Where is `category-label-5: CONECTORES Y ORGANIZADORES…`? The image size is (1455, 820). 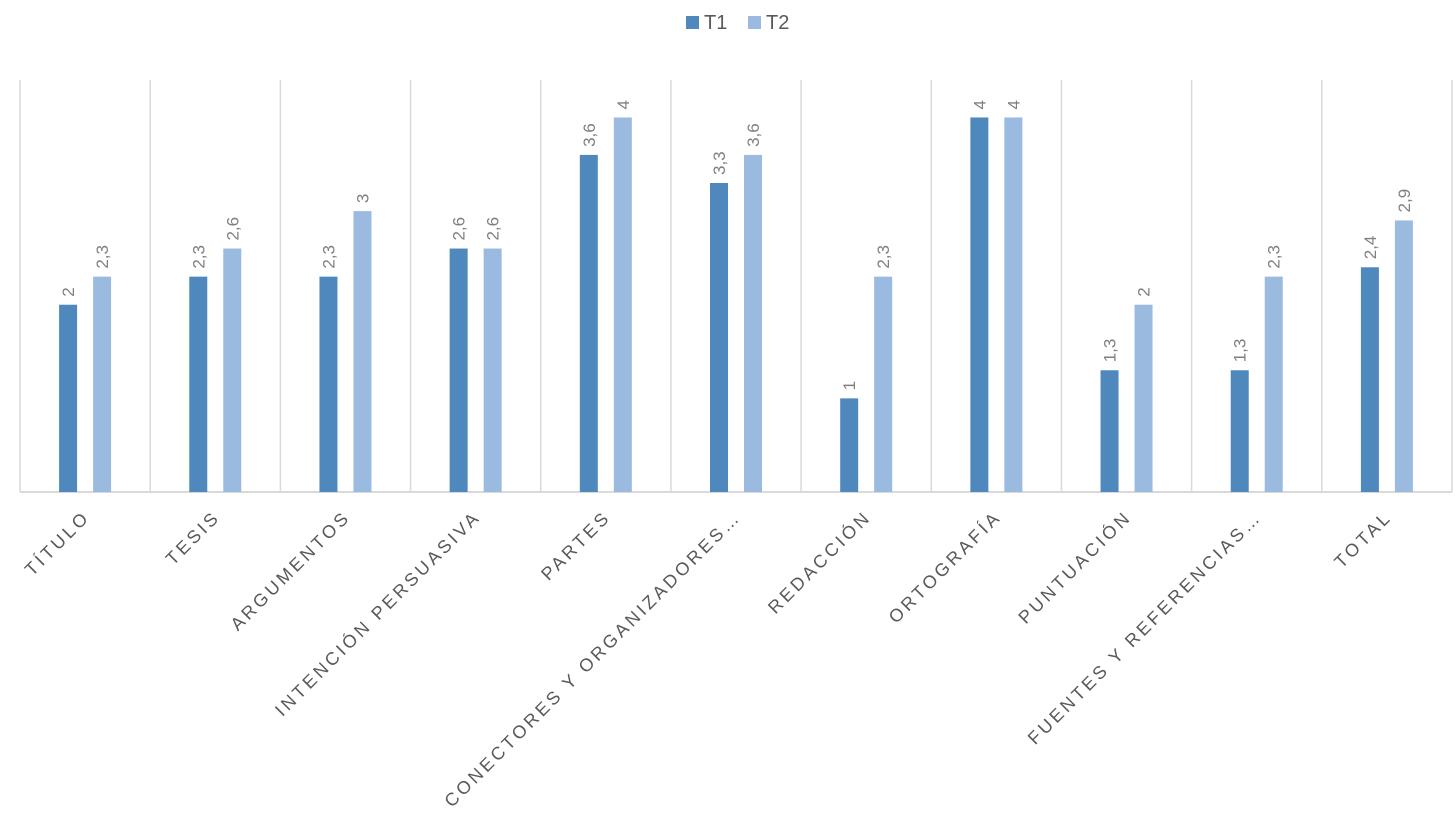
category-label-5: CONECTORES Y ORGANIZADORES… is located at coordinates (592, 659).